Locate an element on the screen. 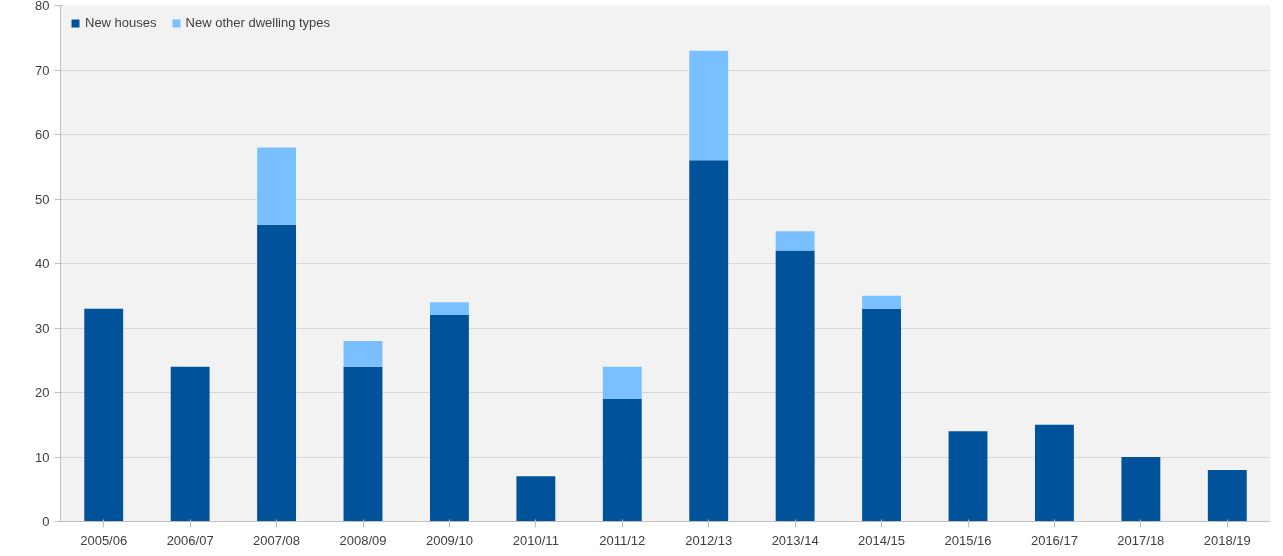  x-tick-label: 2011/12 is located at coordinates (622, 540).